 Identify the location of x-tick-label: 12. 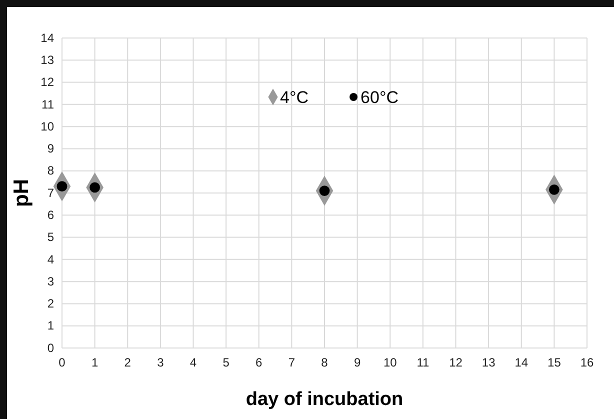
(456, 363).